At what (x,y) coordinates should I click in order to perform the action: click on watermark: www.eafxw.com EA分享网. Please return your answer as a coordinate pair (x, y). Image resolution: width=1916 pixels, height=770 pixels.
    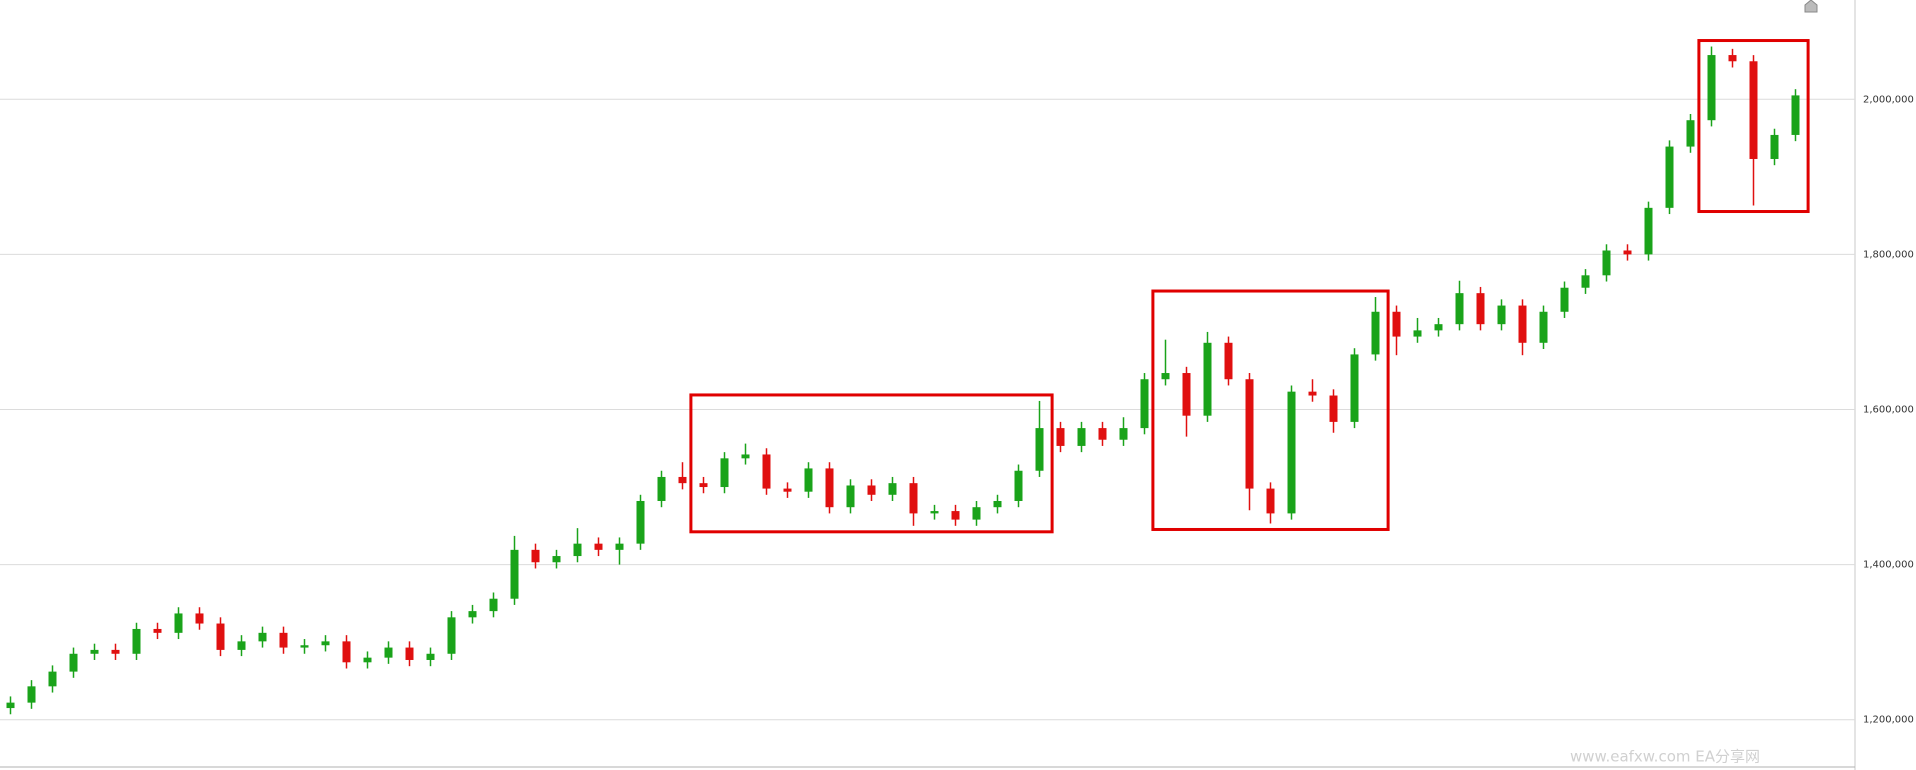
    Looking at the image, I should click on (1665, 757).